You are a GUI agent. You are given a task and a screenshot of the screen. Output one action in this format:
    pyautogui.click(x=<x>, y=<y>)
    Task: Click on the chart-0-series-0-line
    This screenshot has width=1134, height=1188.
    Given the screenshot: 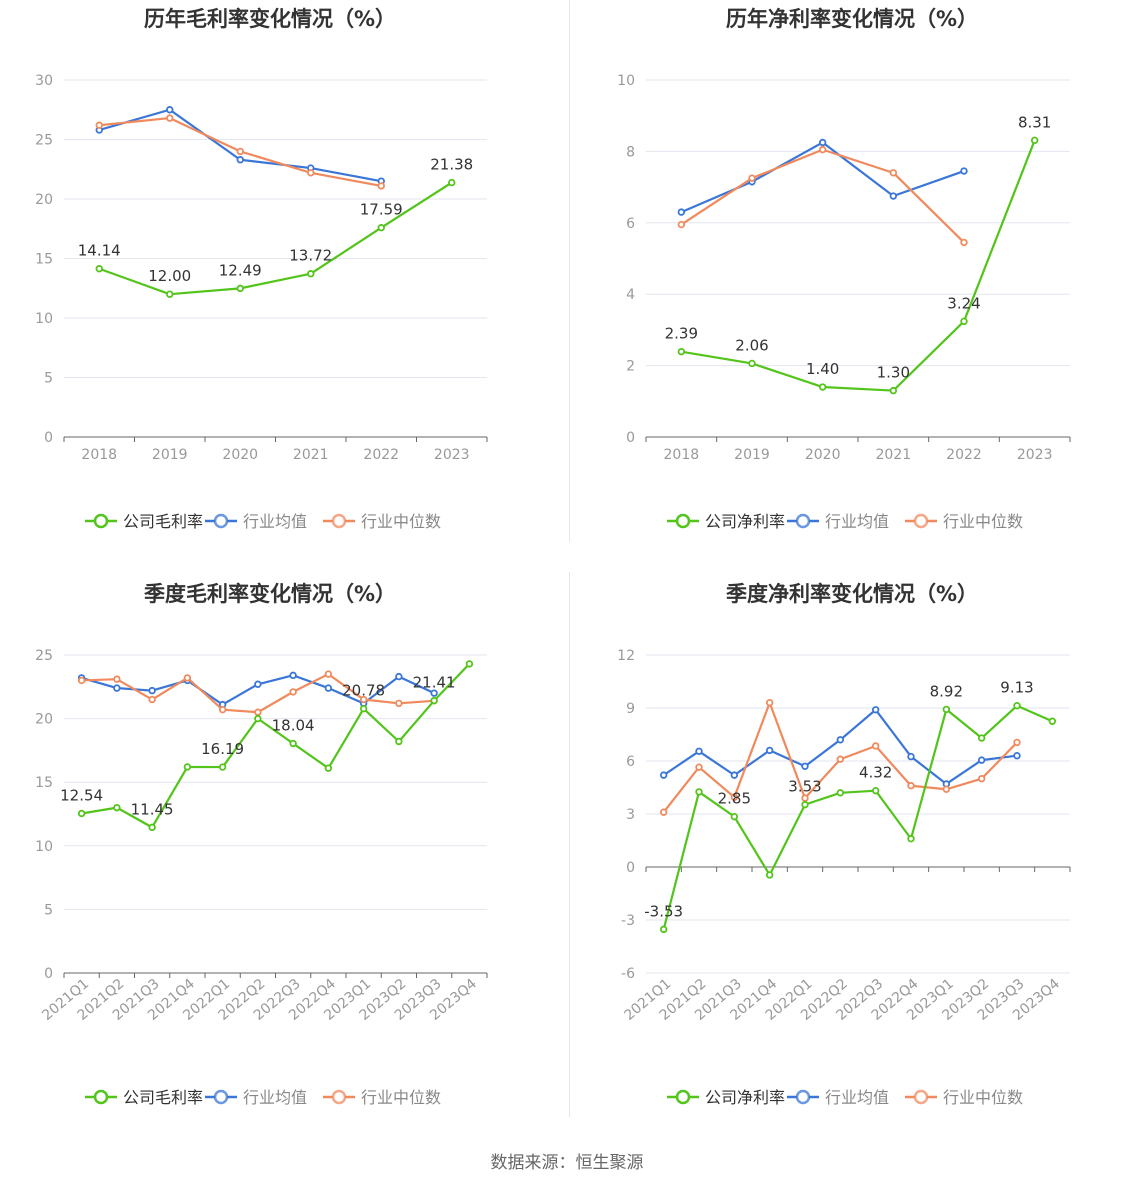 What is the action you would take?
    pyautogui.click(x=275, y=238)
    